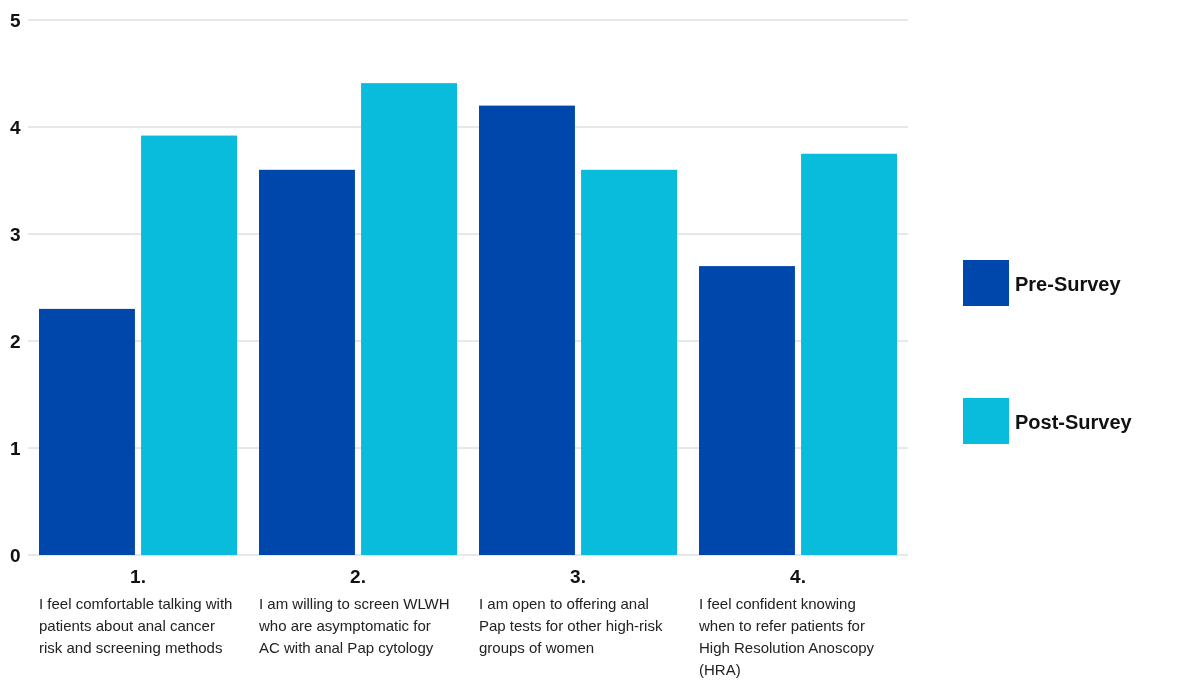 The height and width of the screenshot is (687, 1183). I want to click on y-tick-label: 1, so click(15, 448).